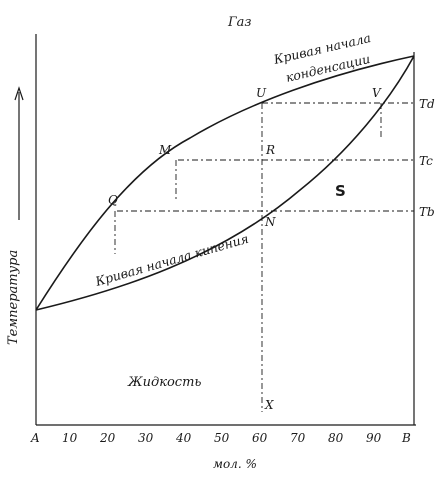  I want to click on tick-a: A, so click(35, 438).